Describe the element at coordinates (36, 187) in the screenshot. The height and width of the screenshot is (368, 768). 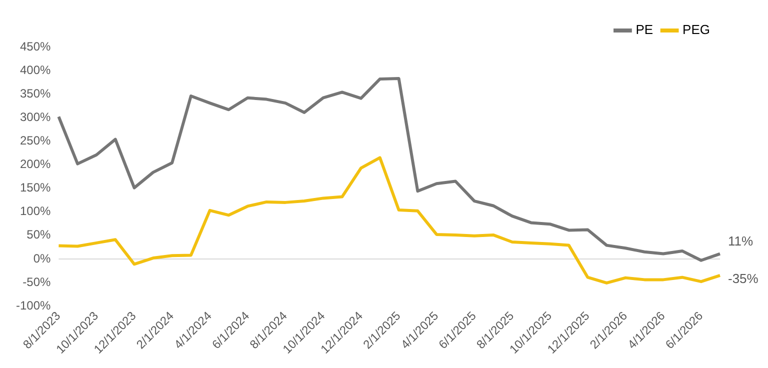
I see `y-tick-label: 150%` at that location.